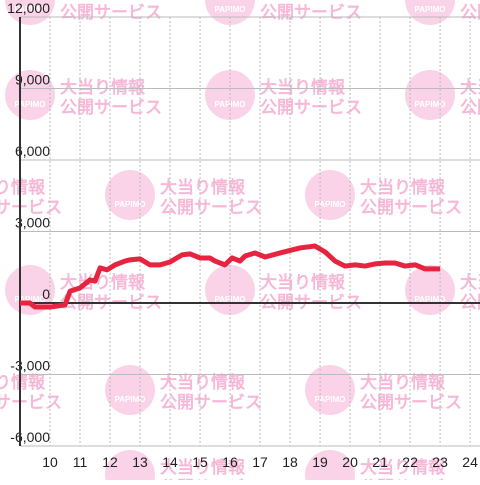 Image resolution: width=480 pixels, height=485 pixels. What do you see at coordinates (440, 462) in the screenshot?
I see `x-tick-label: 23` at bounding box center [440, 462].